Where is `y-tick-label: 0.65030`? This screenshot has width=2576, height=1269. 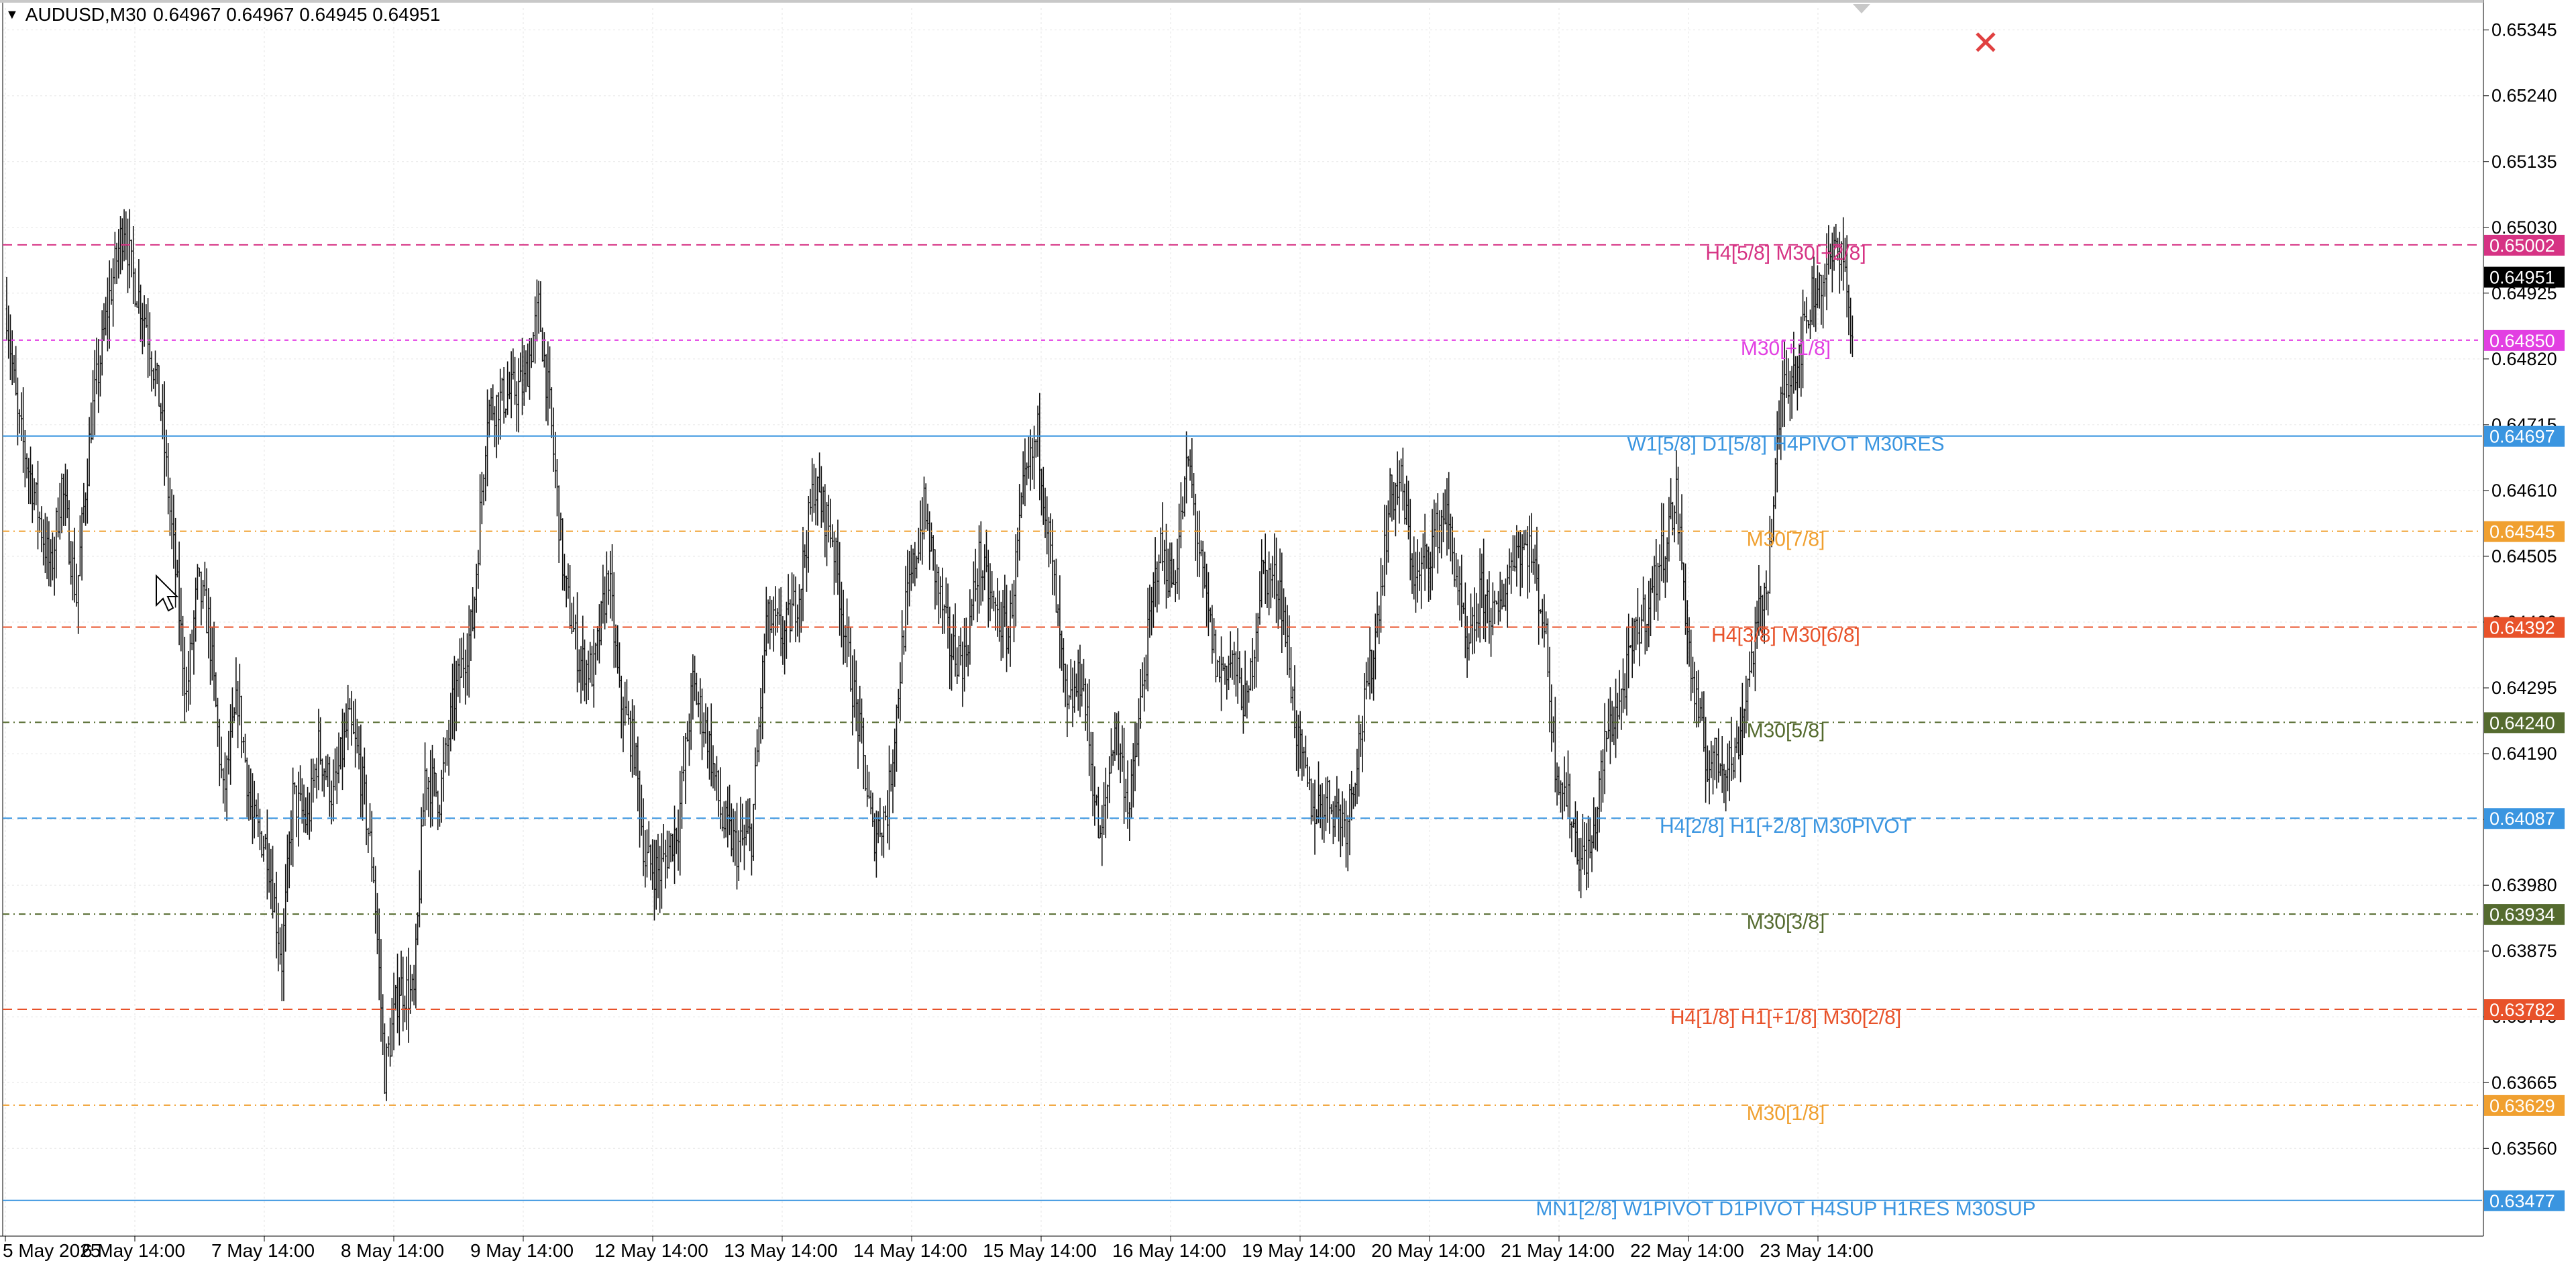
y-tick-label: 0.65030 is located at coordinates (2524, 227).